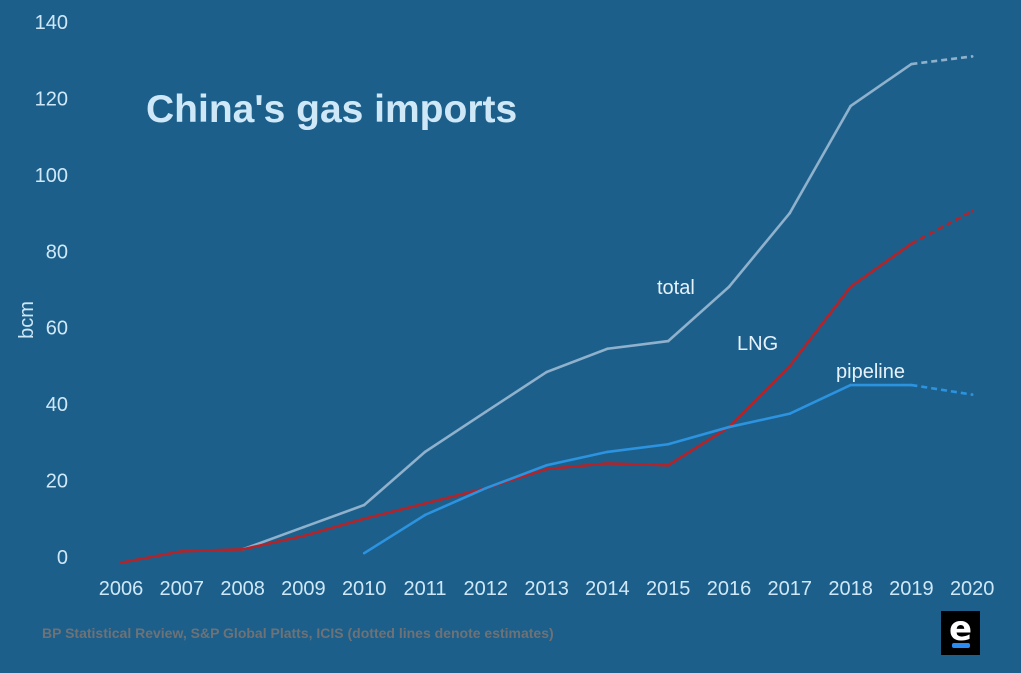  Describe the element at coordinates (364, 589) in the screenshot. I see `x-tick-label: 2010` at that location.